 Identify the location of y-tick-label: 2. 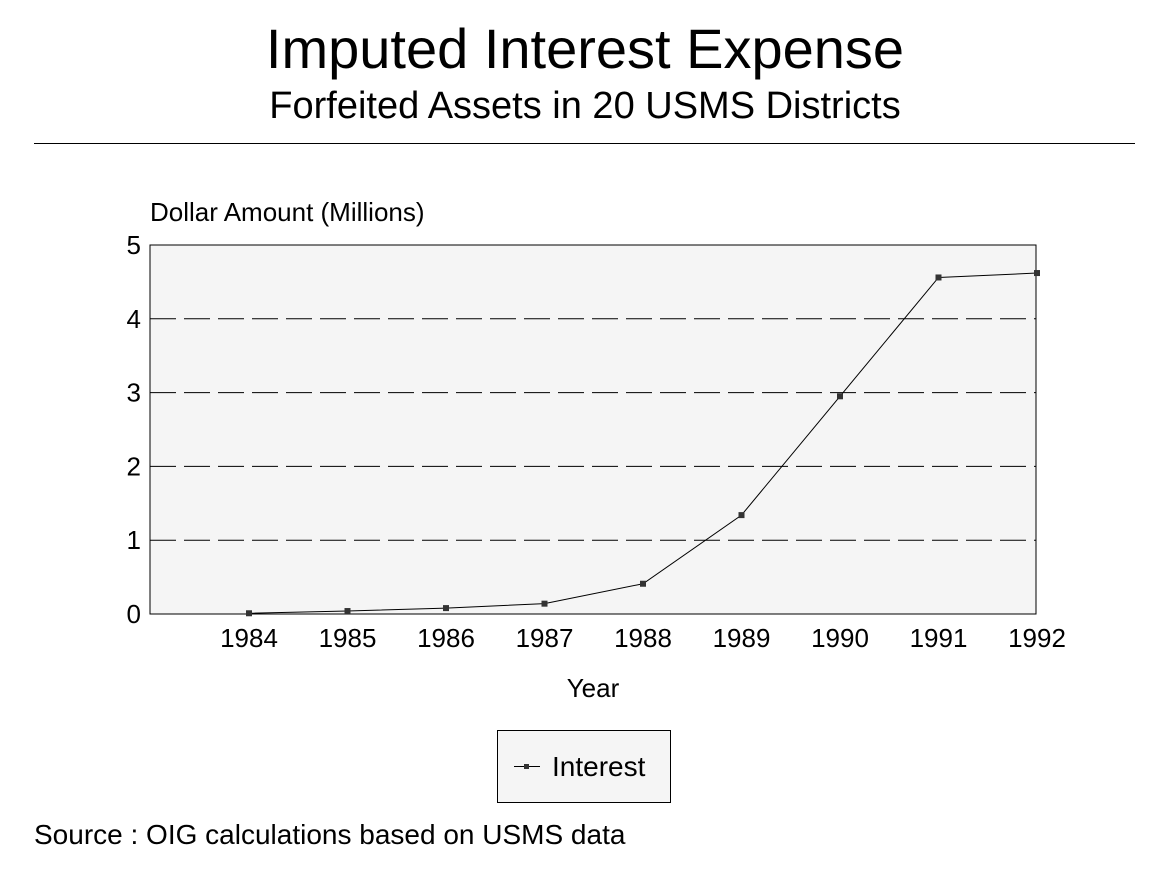
(134, 466).